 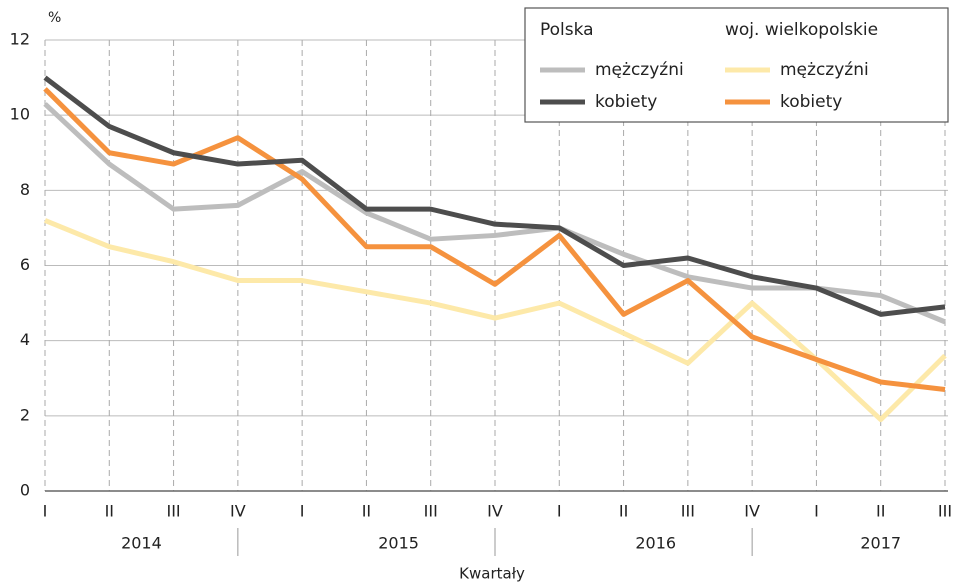 What do you see at coordinates (398, 543) in the screenshot?
I see `year-label: 2015` at bounding box center [398, 543].